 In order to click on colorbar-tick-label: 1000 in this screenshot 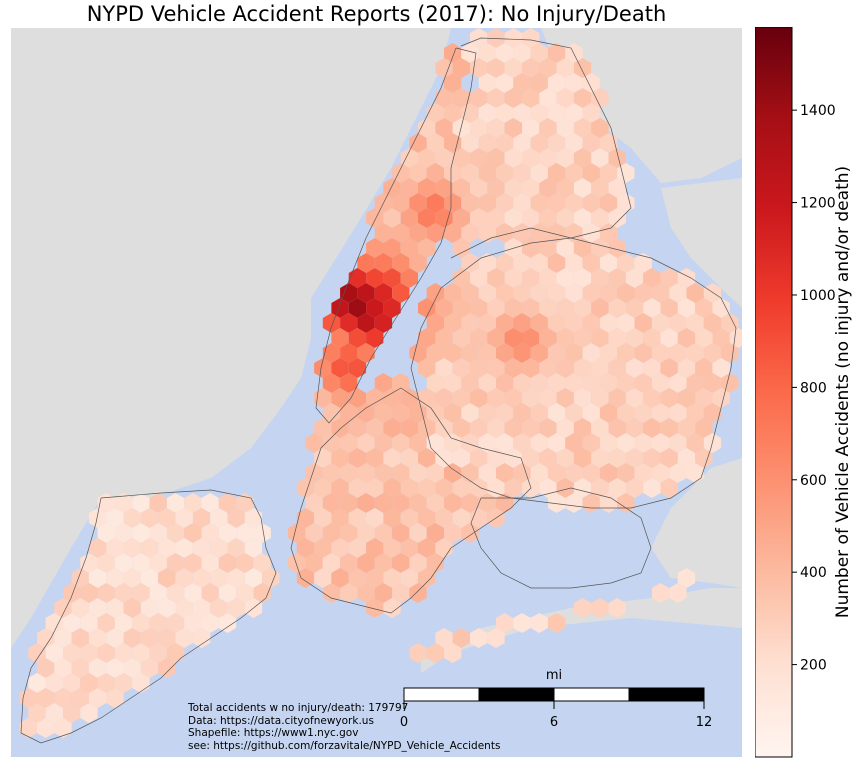, I will do `click(817, 296)`.